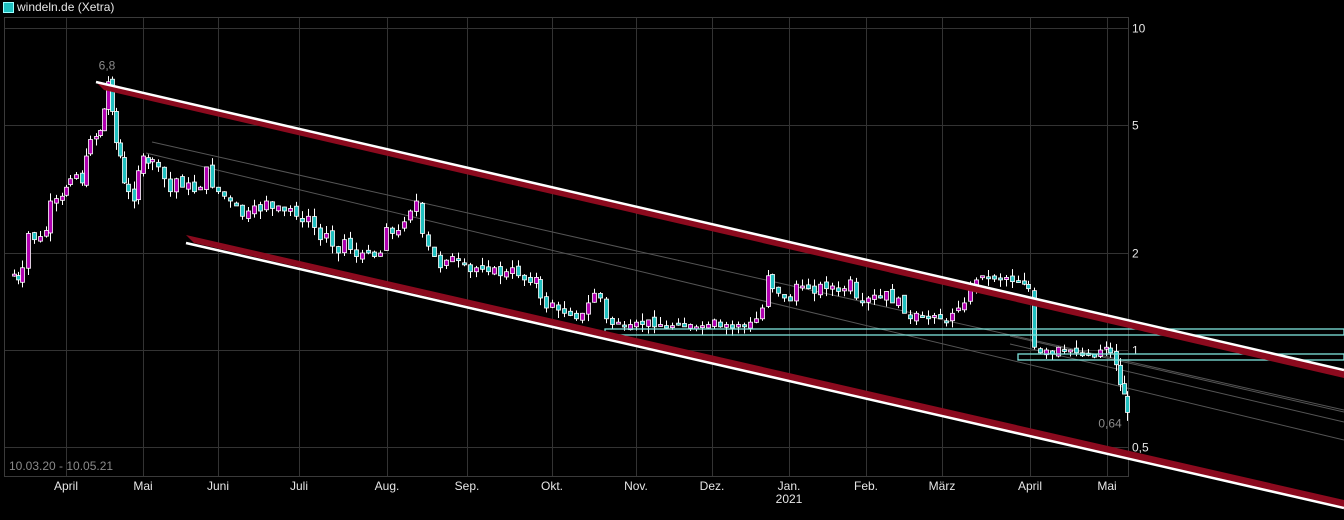 This screenshot has height=520, width=1344. What do you see at coordinates (58, 7) in the screenshot?
I see `chart-title: windeln.de (Xetra)` at bounding box center [58, 7].